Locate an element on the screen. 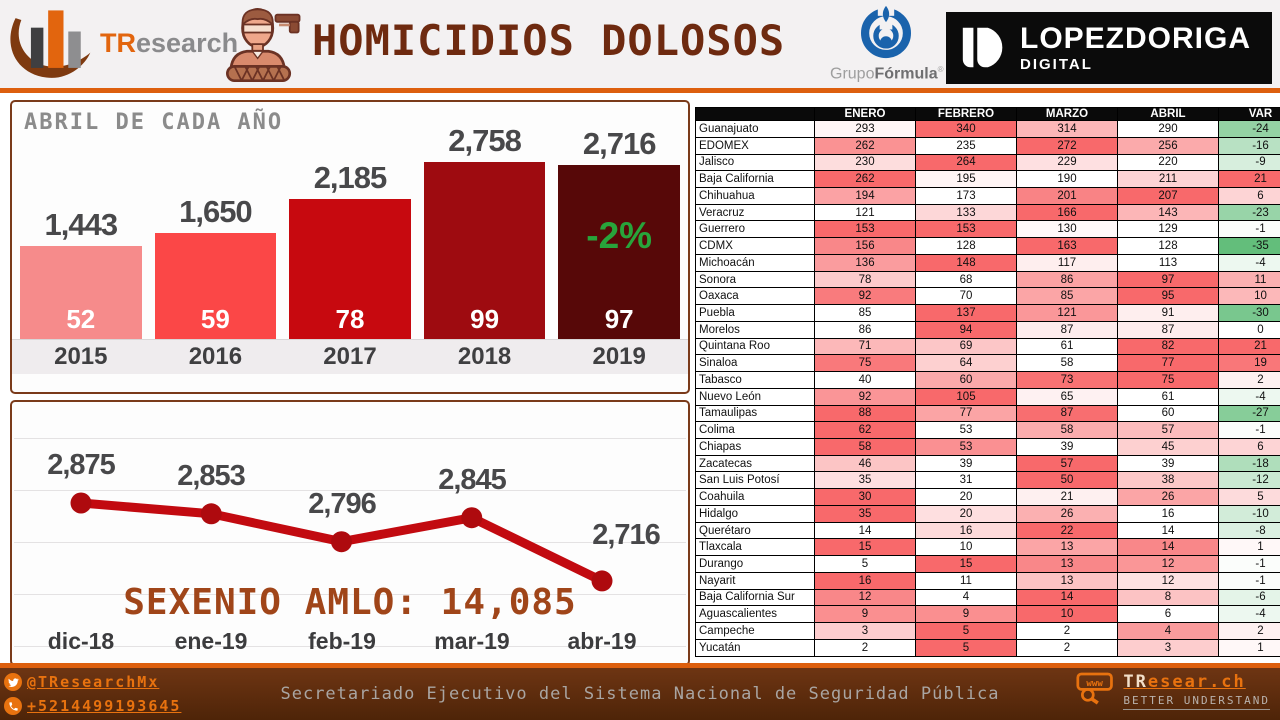  table-row: Guerrero 153 153 130 129 -1 is located at coordinates (987, 229).